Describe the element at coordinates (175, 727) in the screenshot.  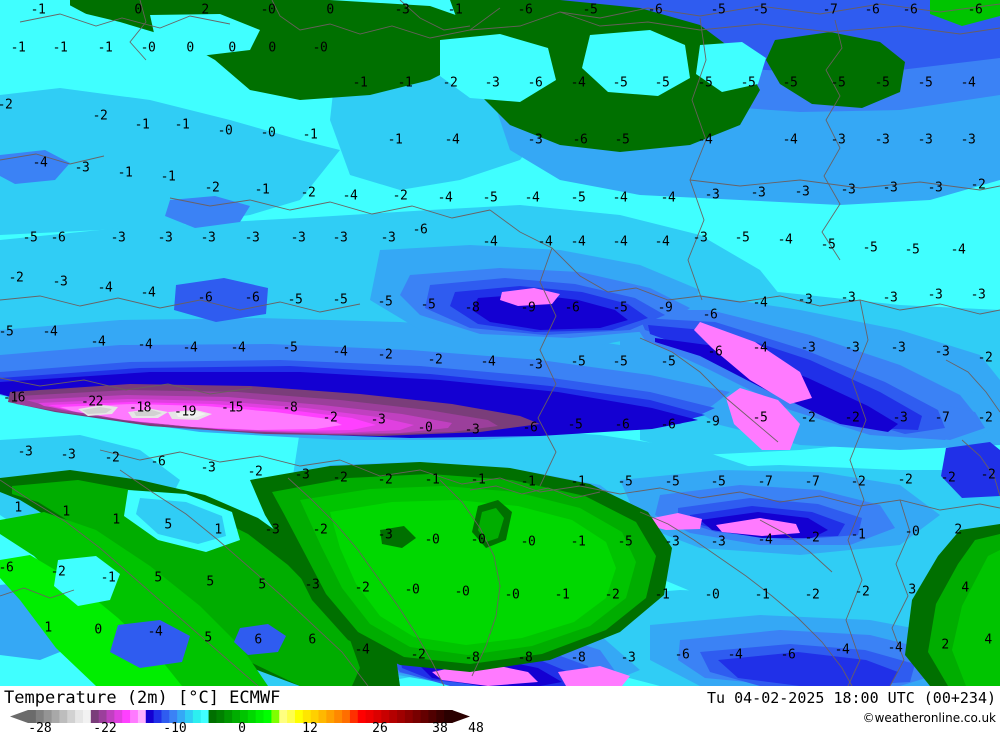
I see `color-scale-tick-label: -10` at that location.